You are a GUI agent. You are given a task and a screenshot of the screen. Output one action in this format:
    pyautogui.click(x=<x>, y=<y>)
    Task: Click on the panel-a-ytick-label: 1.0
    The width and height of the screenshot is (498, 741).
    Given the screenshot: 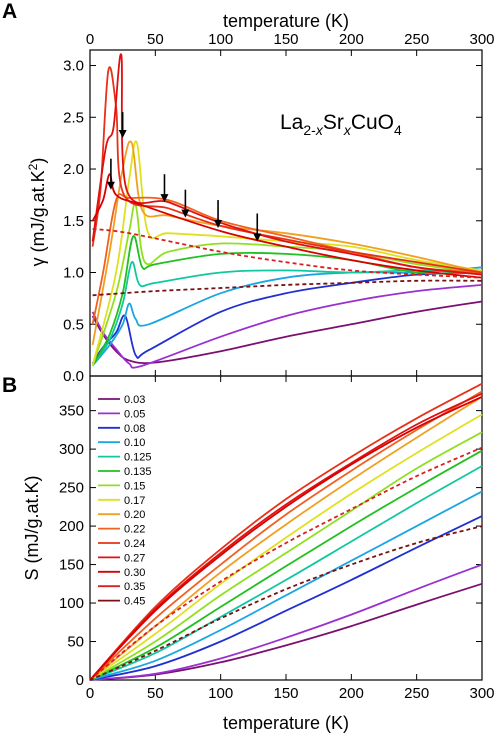 What is the action you would take?
    pyautogui.click(x=73, y=273)
    